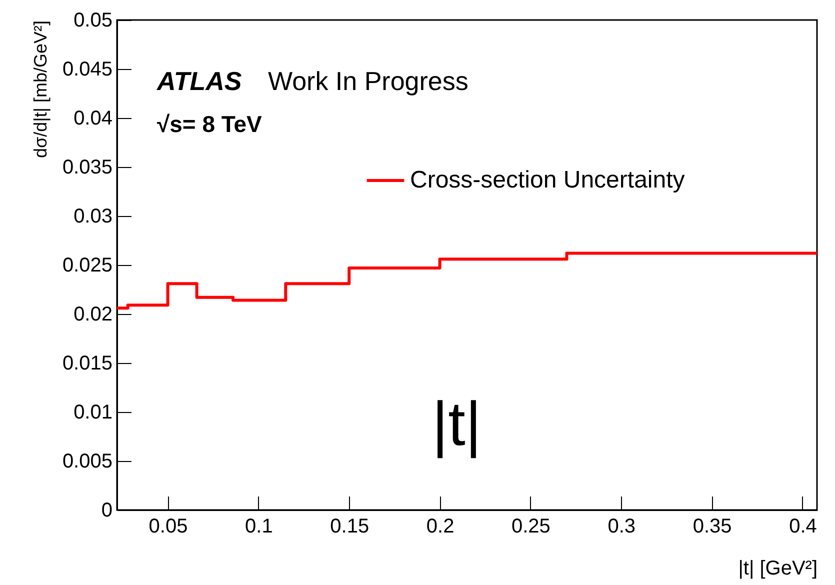 This screenshot has width=835, height=585. I want to click on x-tick-label: 0.15, so click(350, 527).